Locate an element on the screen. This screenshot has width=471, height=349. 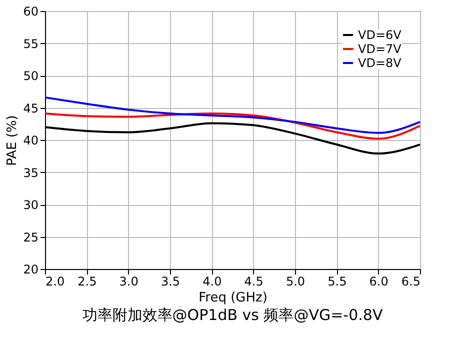
x-tick-label: 4.0 is located at coordinates (212, 281).